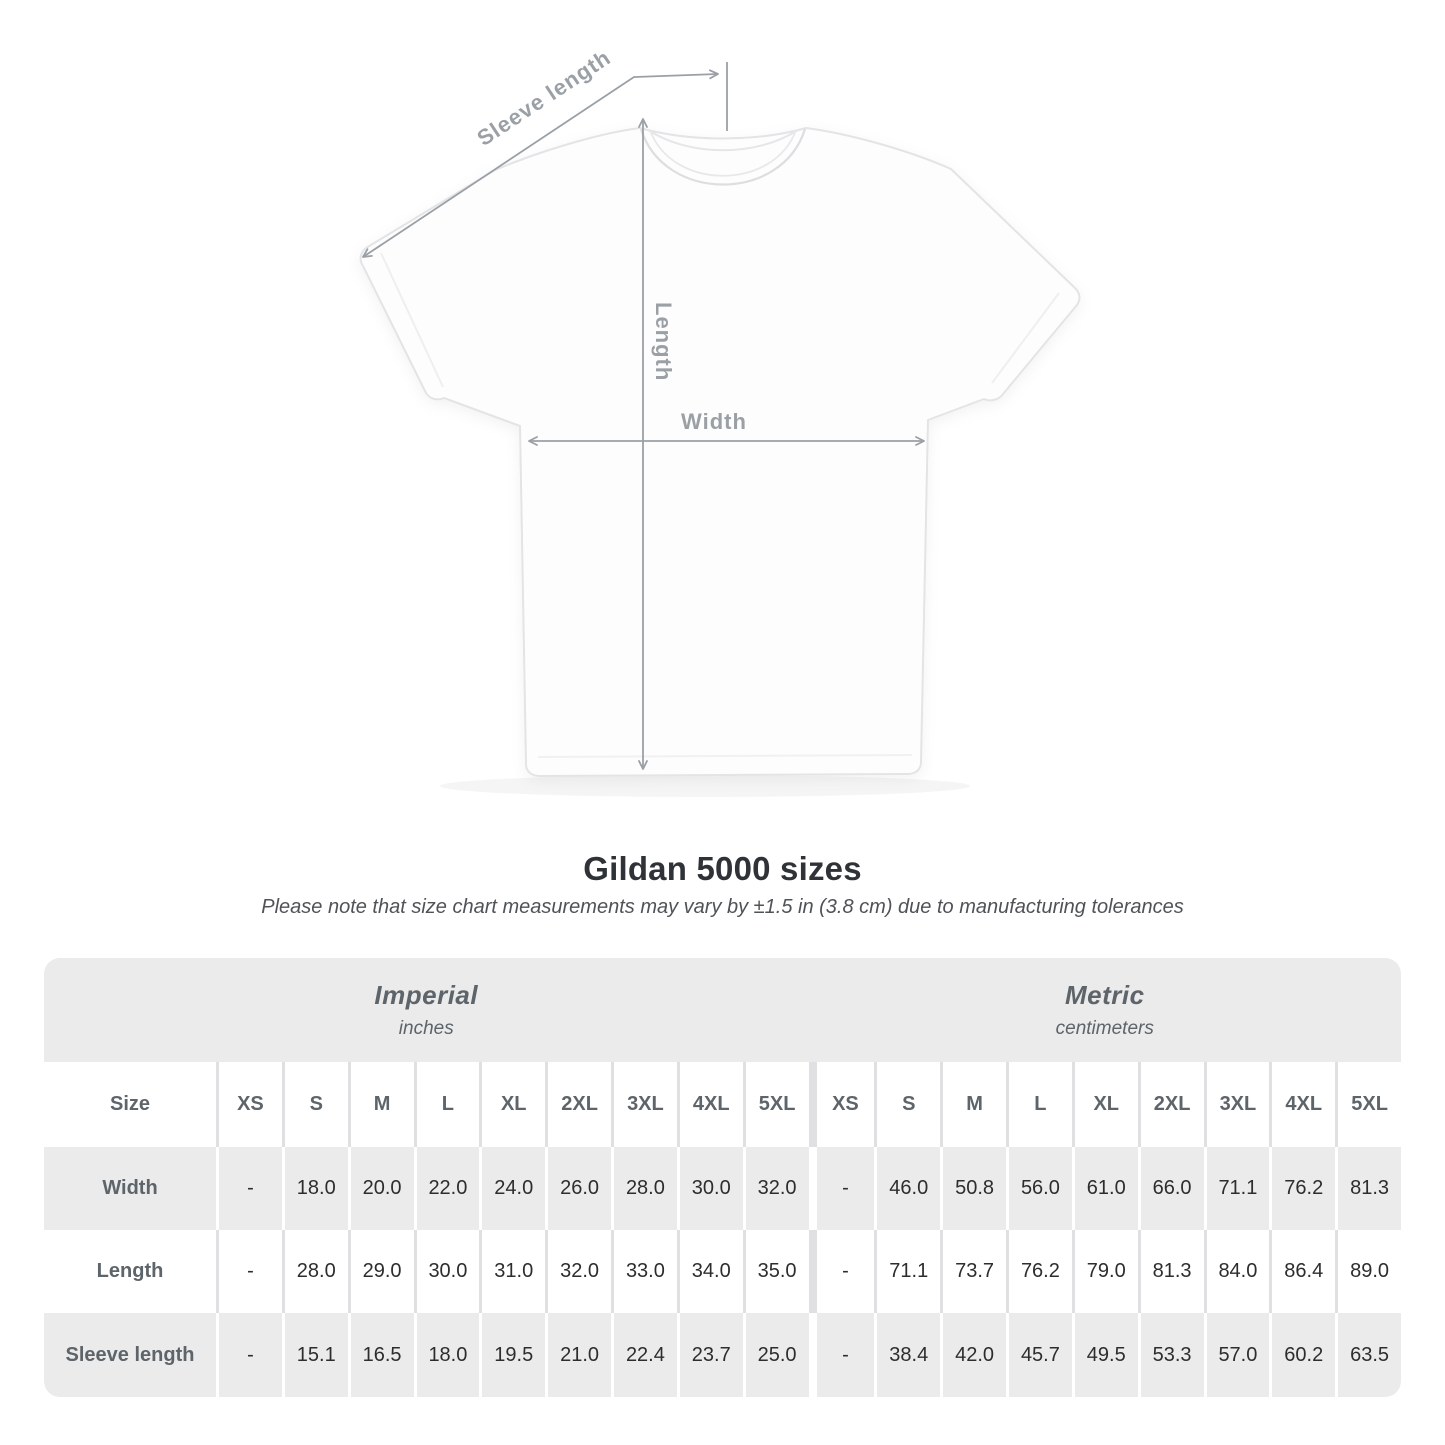  I want to click on width-label: Width, so click(714, 421).